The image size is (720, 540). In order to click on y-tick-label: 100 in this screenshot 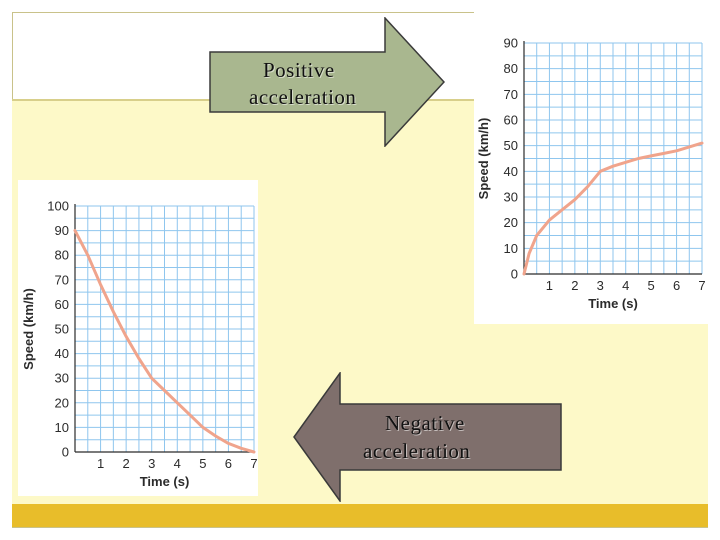, I will do `click(58, 206)`.